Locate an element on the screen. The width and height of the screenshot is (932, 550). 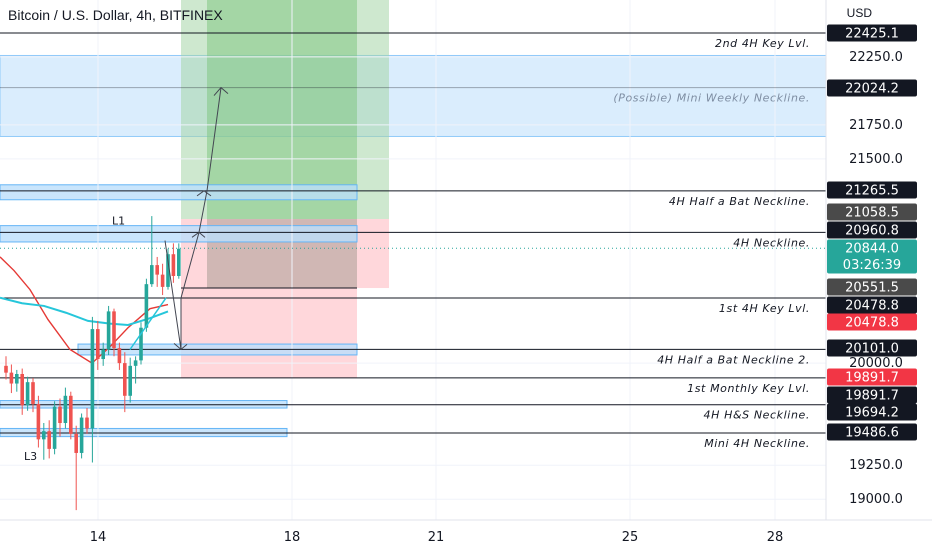
time-tick-label: 28 is located at coordinates (775, 537).